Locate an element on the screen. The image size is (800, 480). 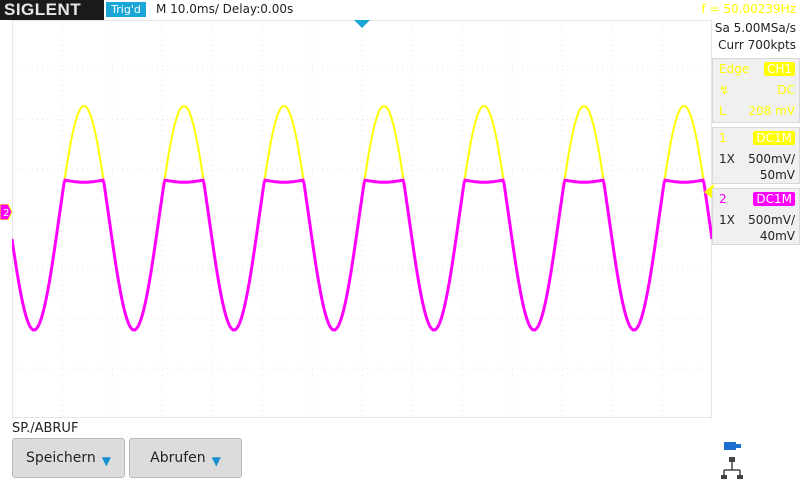
recall-button: Abrufen ▼ is located at coordinates (185, 458).